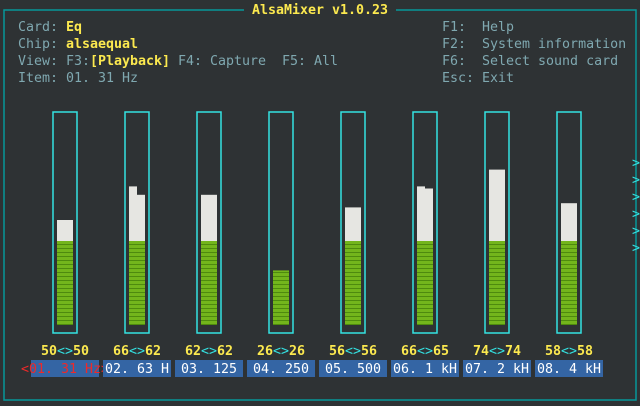 The height and width of the screenshot is (406, 640). I want to click on key: F1:, so click(454, 27).